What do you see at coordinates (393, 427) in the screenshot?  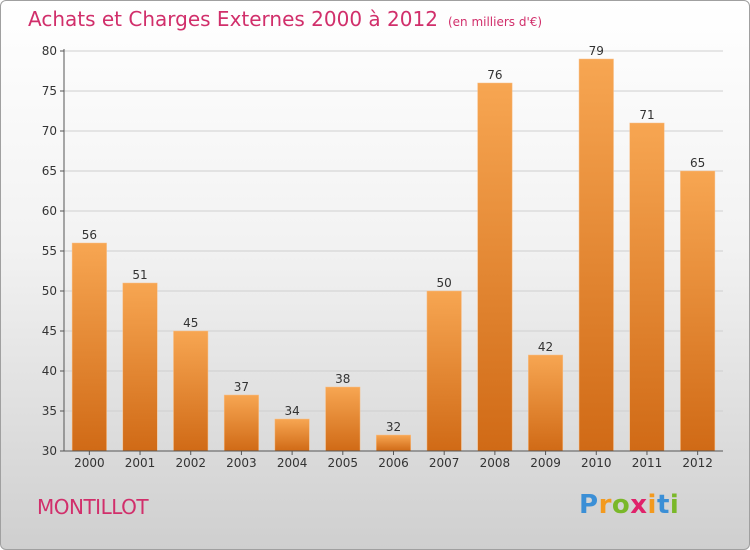 I see `bar-value-label: 32` at bounding box center [393, 427].